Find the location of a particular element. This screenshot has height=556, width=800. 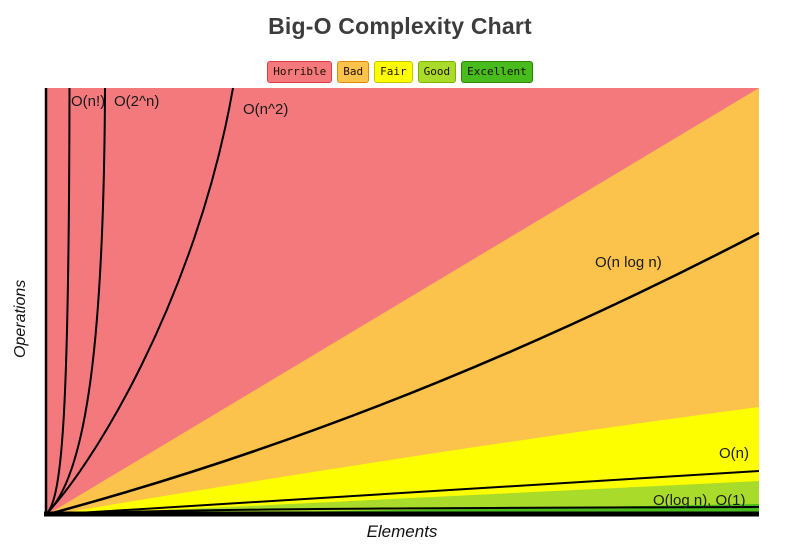

legend-badge-good: Good is located at coordinates (437, 72).